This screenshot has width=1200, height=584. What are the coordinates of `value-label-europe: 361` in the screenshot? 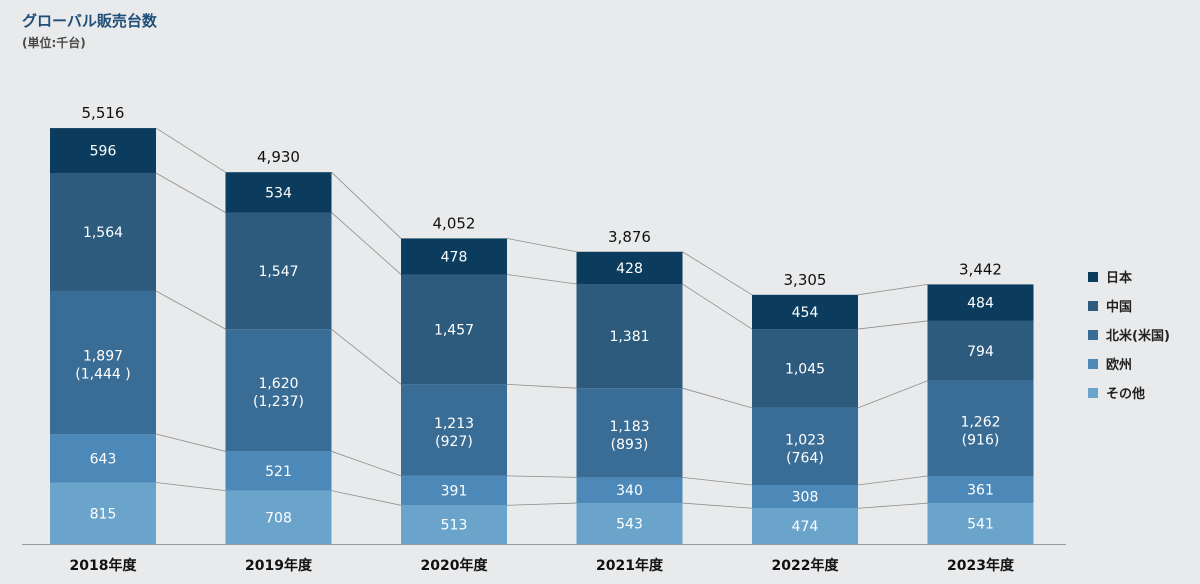 It's located at (980, 491).